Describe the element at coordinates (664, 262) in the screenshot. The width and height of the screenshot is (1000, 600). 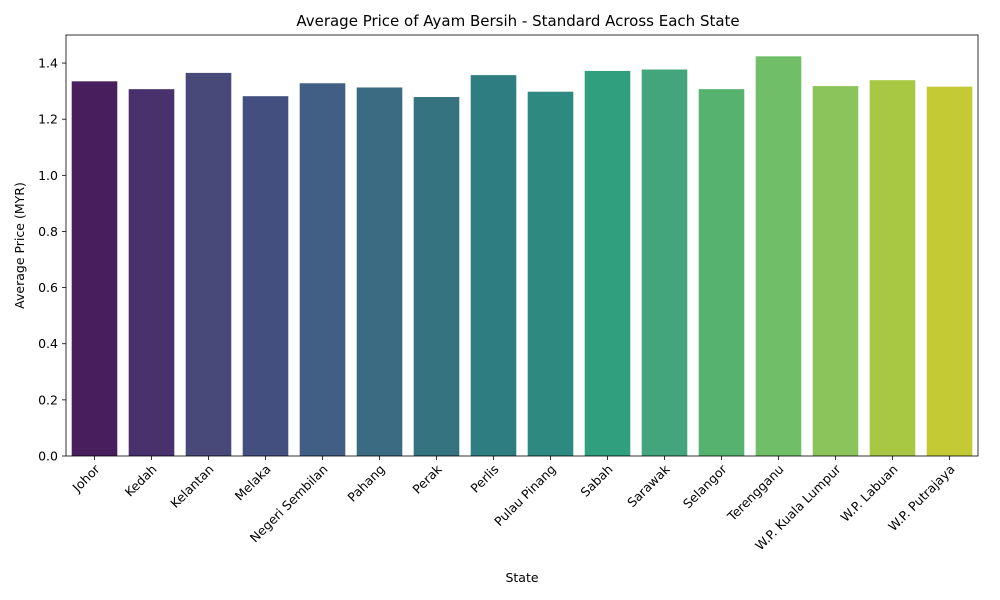
I see `bar-sarawak` at that location.